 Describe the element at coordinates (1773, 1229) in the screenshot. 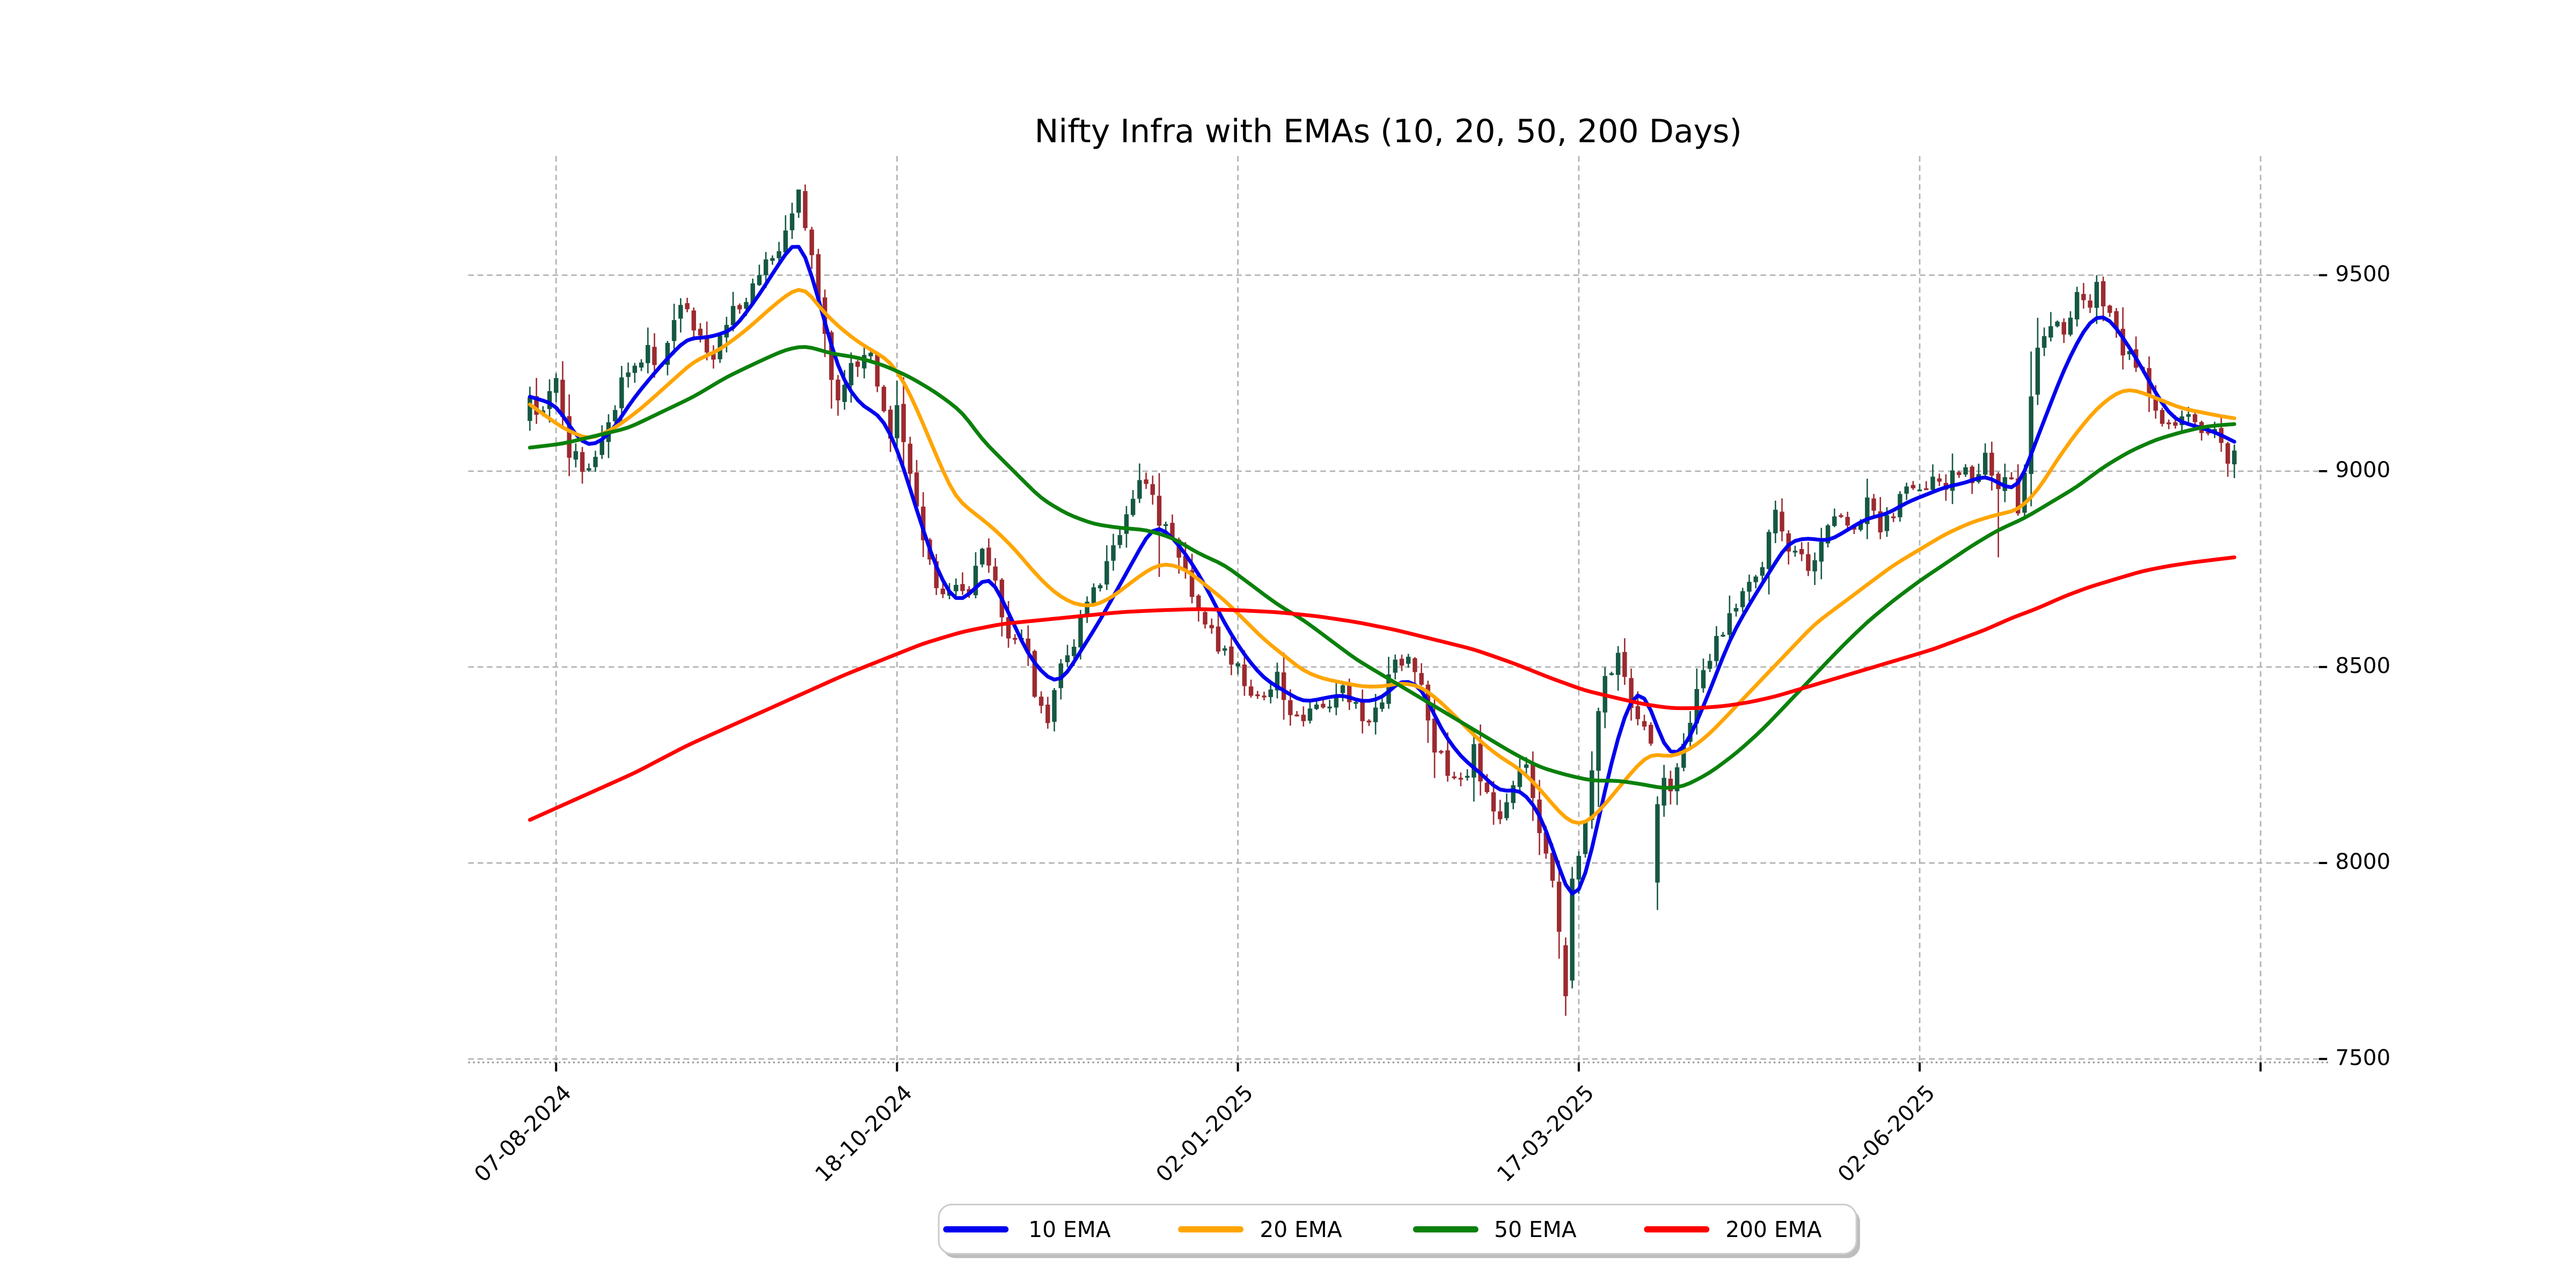

I see `legend-label: 200 EMA` at that location.